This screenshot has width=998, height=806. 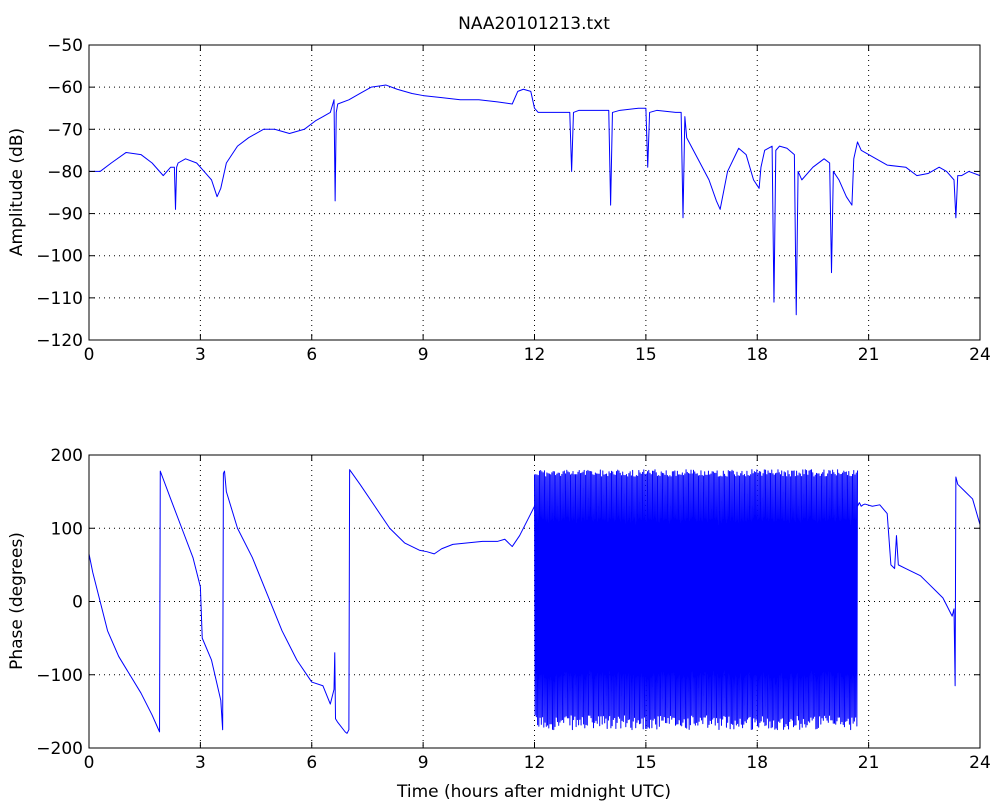 I want to click on amplitude-y-tick-label: −120, so click(x=59, y=341).